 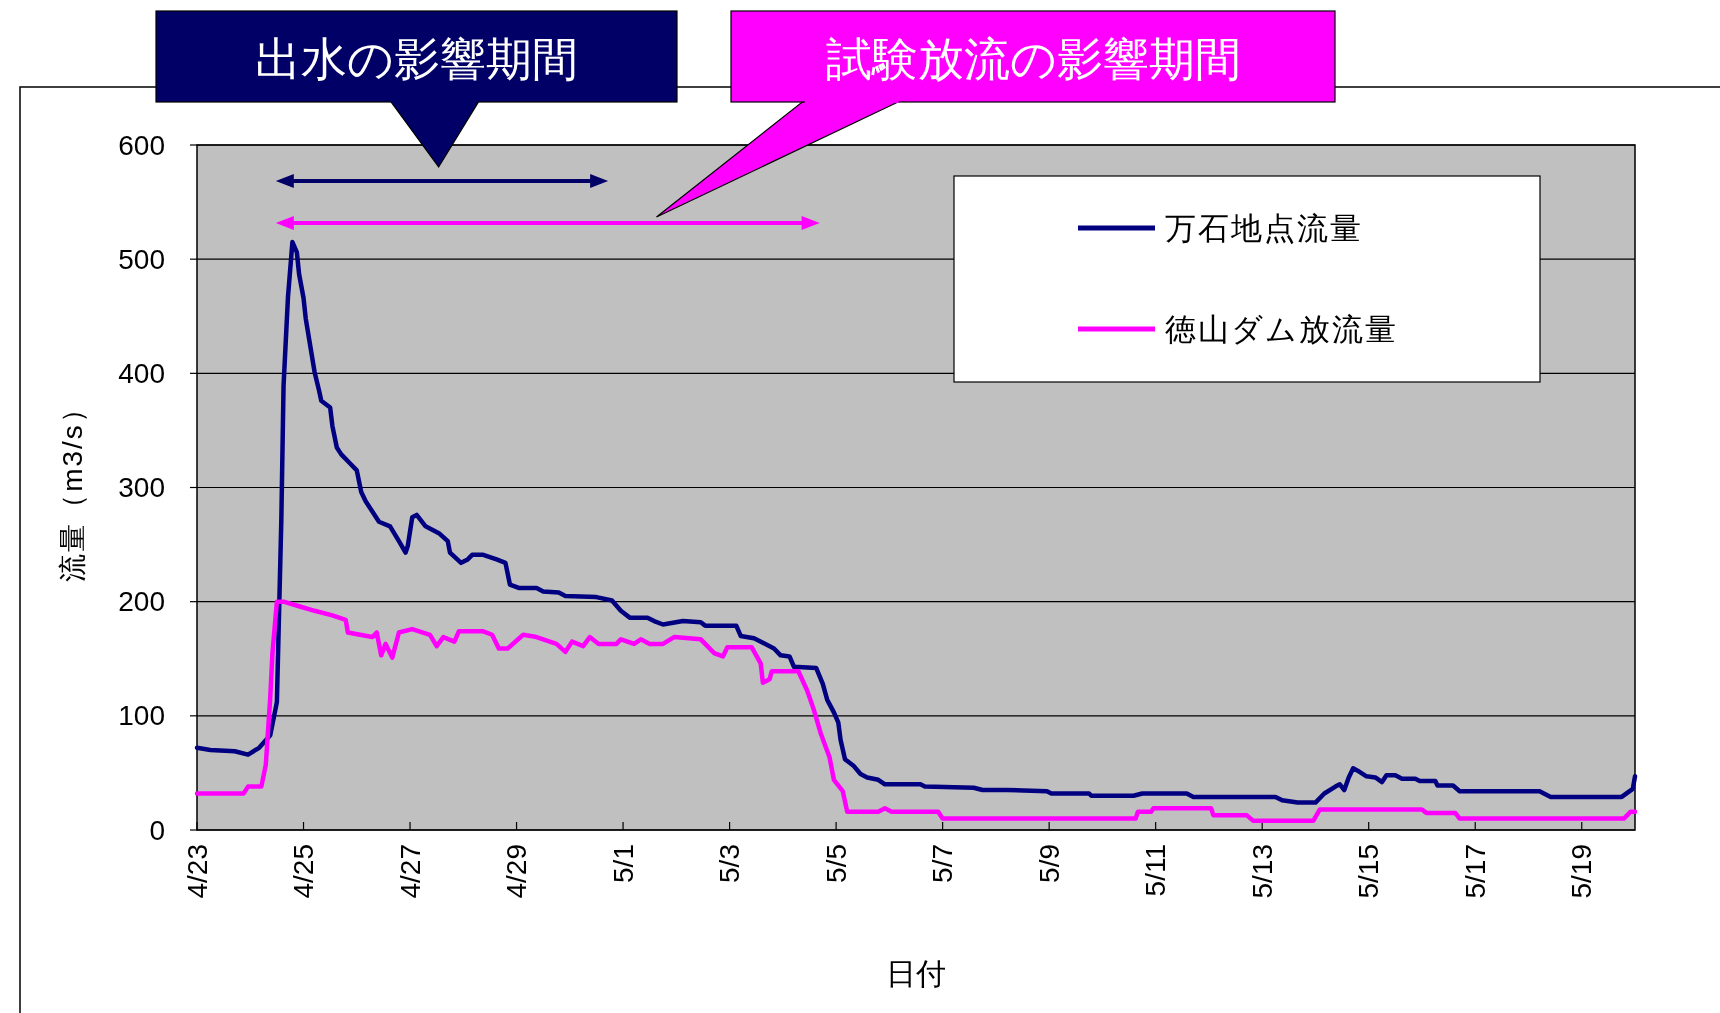 What do you see at coordinates (1582, 871) in the screenshot?
I see `x-tick-label: 5/19` at bounding box center [1582, 871].